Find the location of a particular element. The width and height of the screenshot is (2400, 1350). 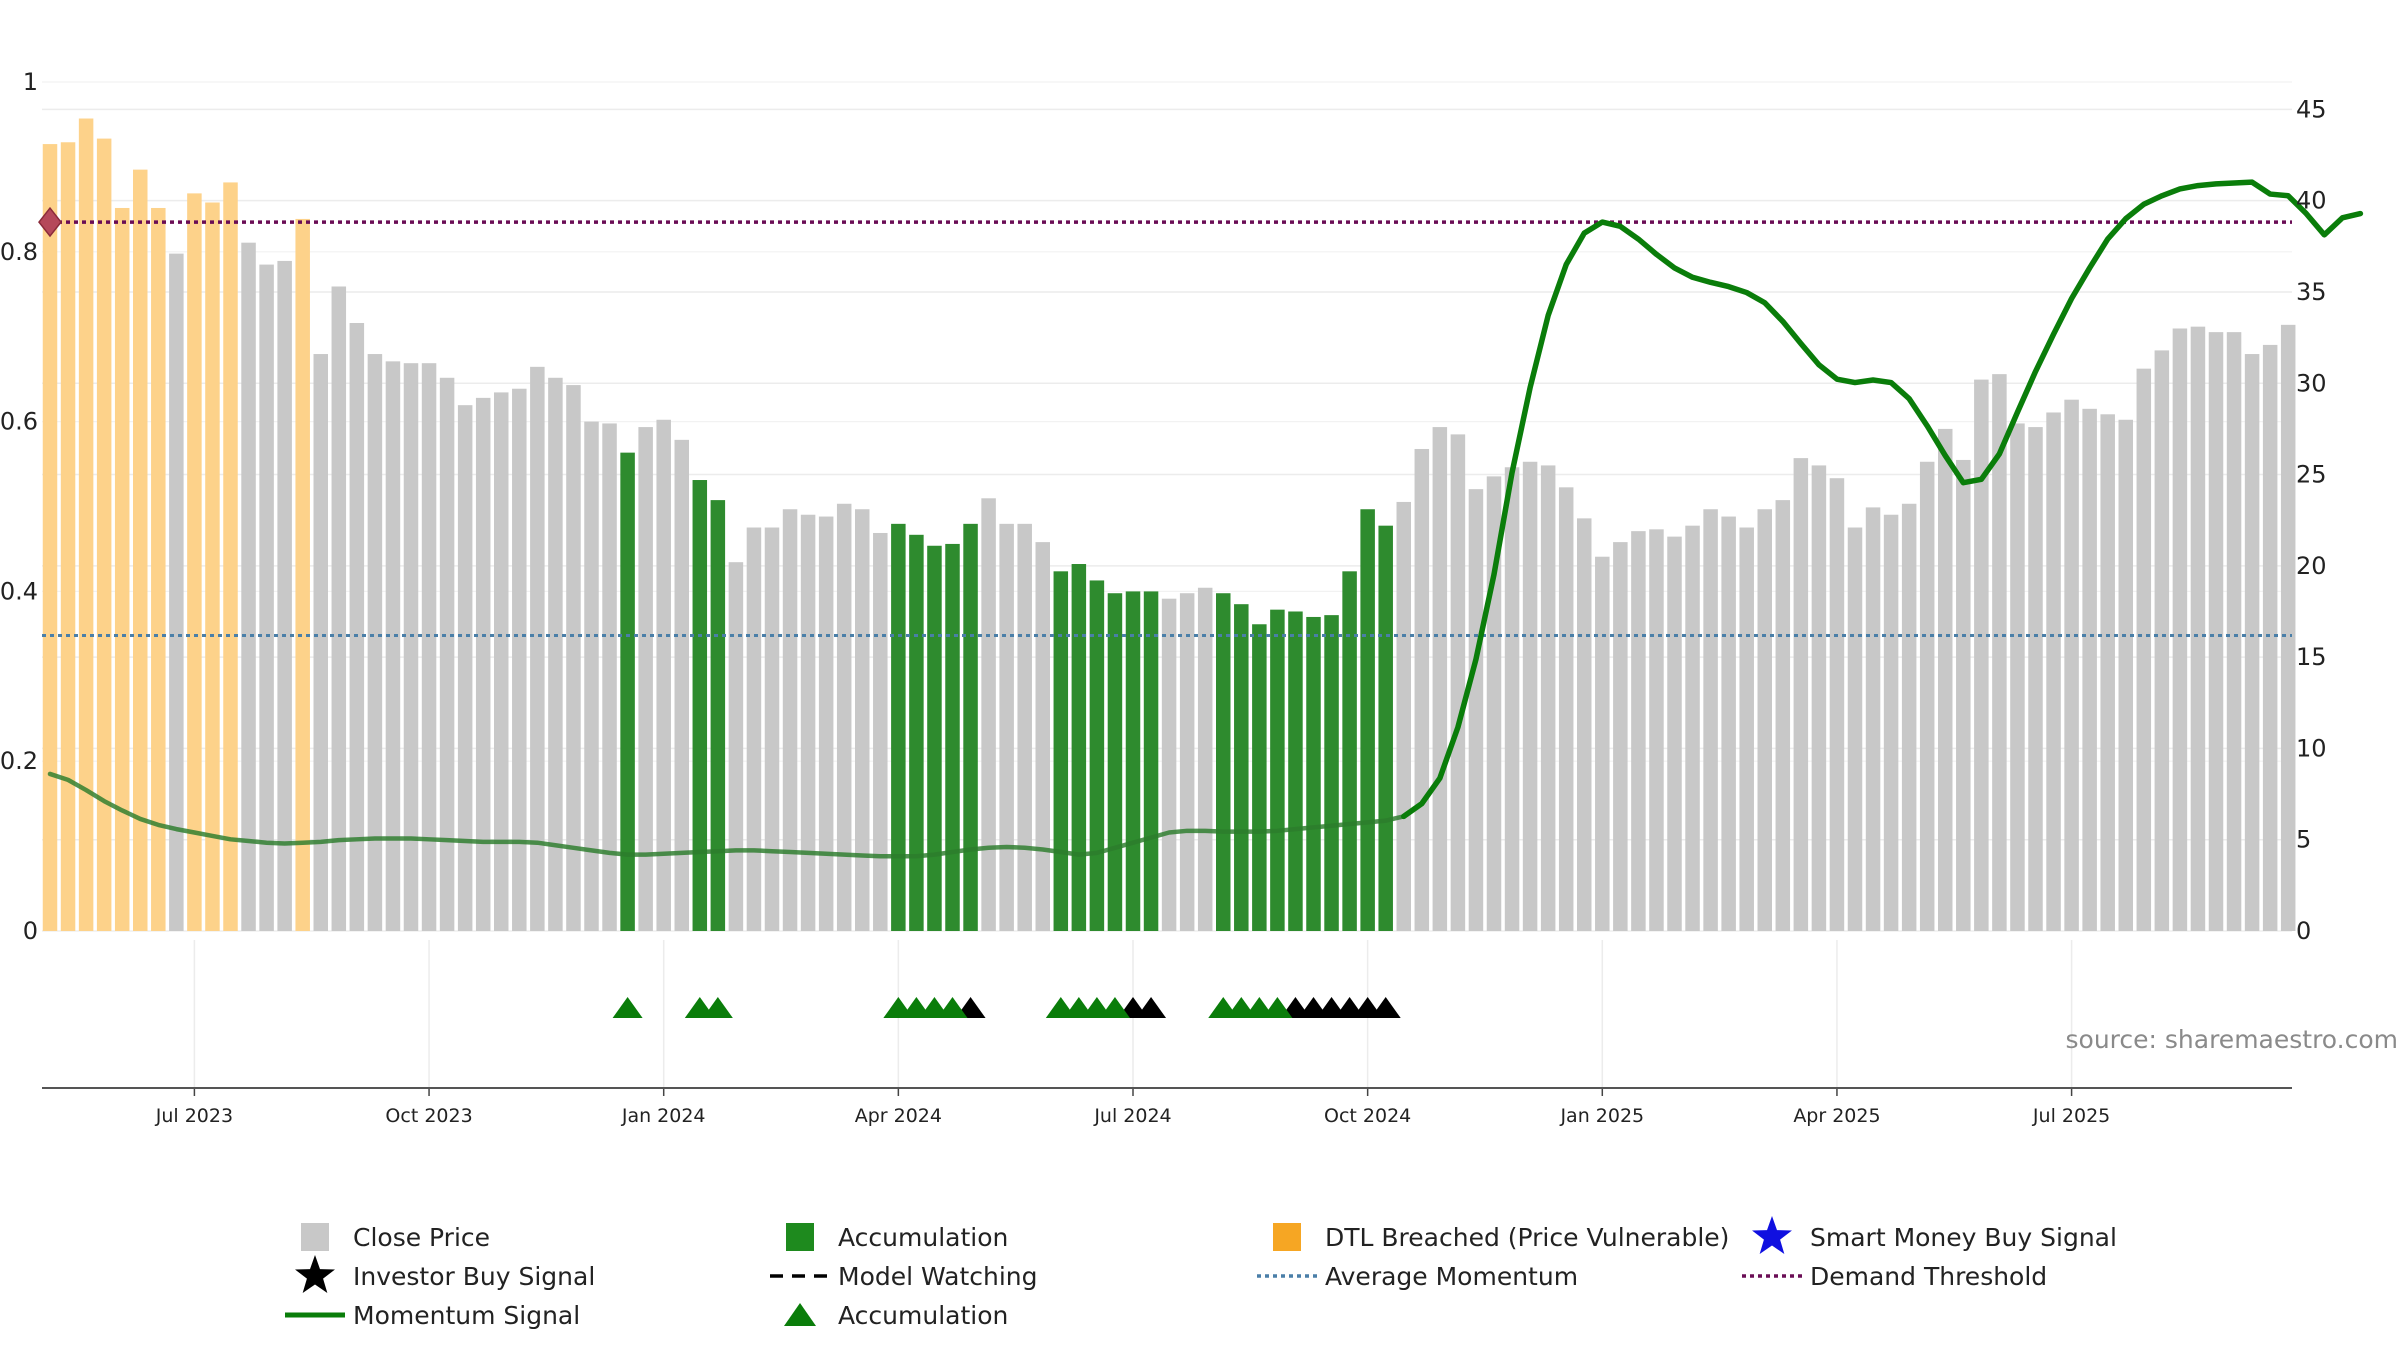

legend-label: DTL Breached (Price Vulnerable) is located at coordinates (1527, 1237).